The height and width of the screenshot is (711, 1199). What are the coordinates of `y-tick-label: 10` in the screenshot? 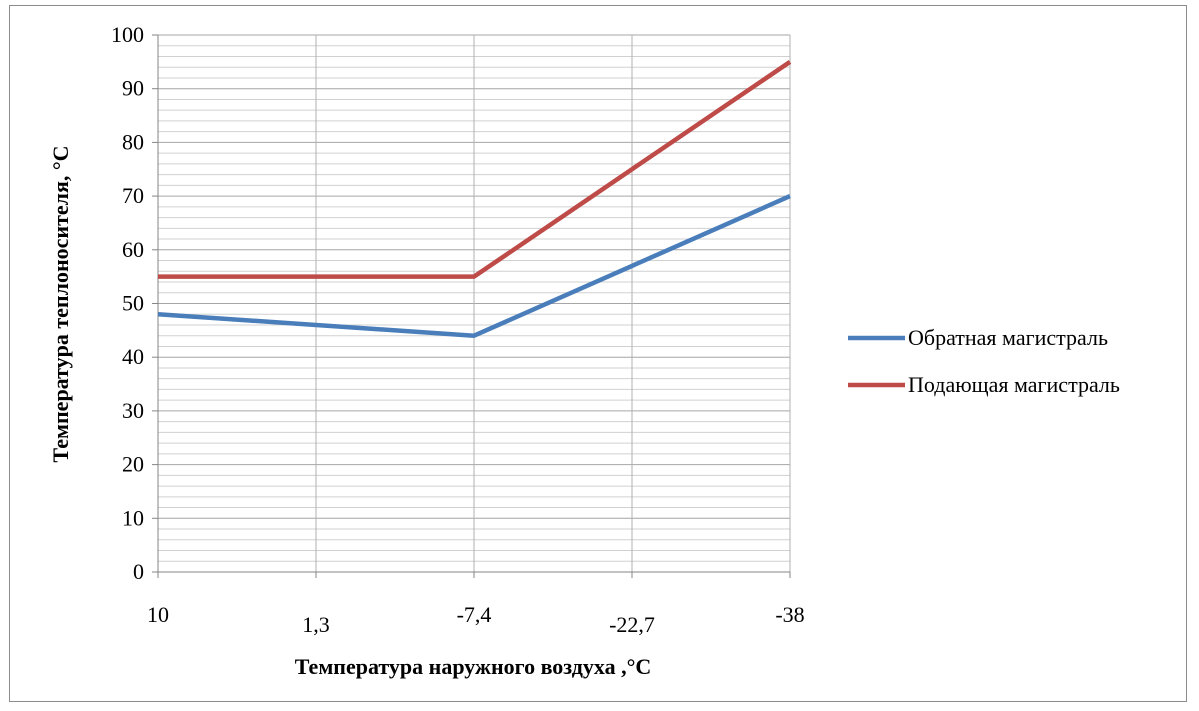 It's located at (133, 517).